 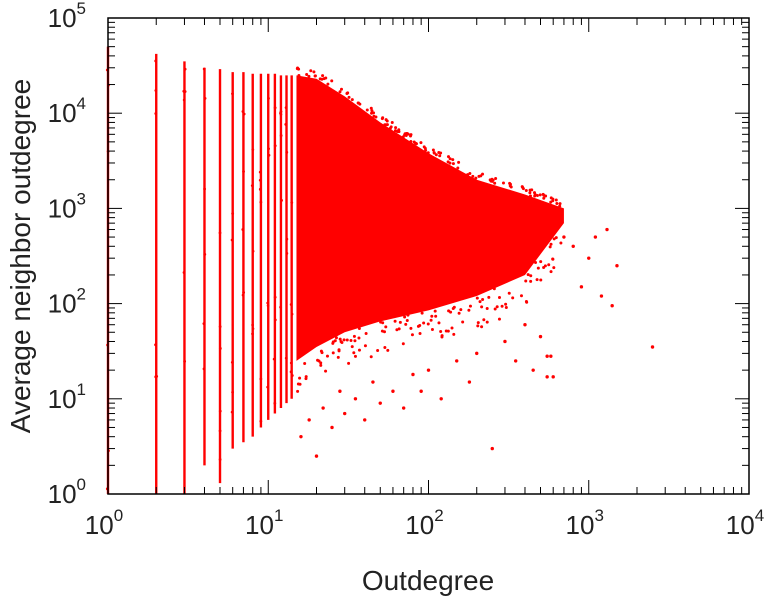 I want to click on x-tick-label: 10³, so click(x=585, y=523).